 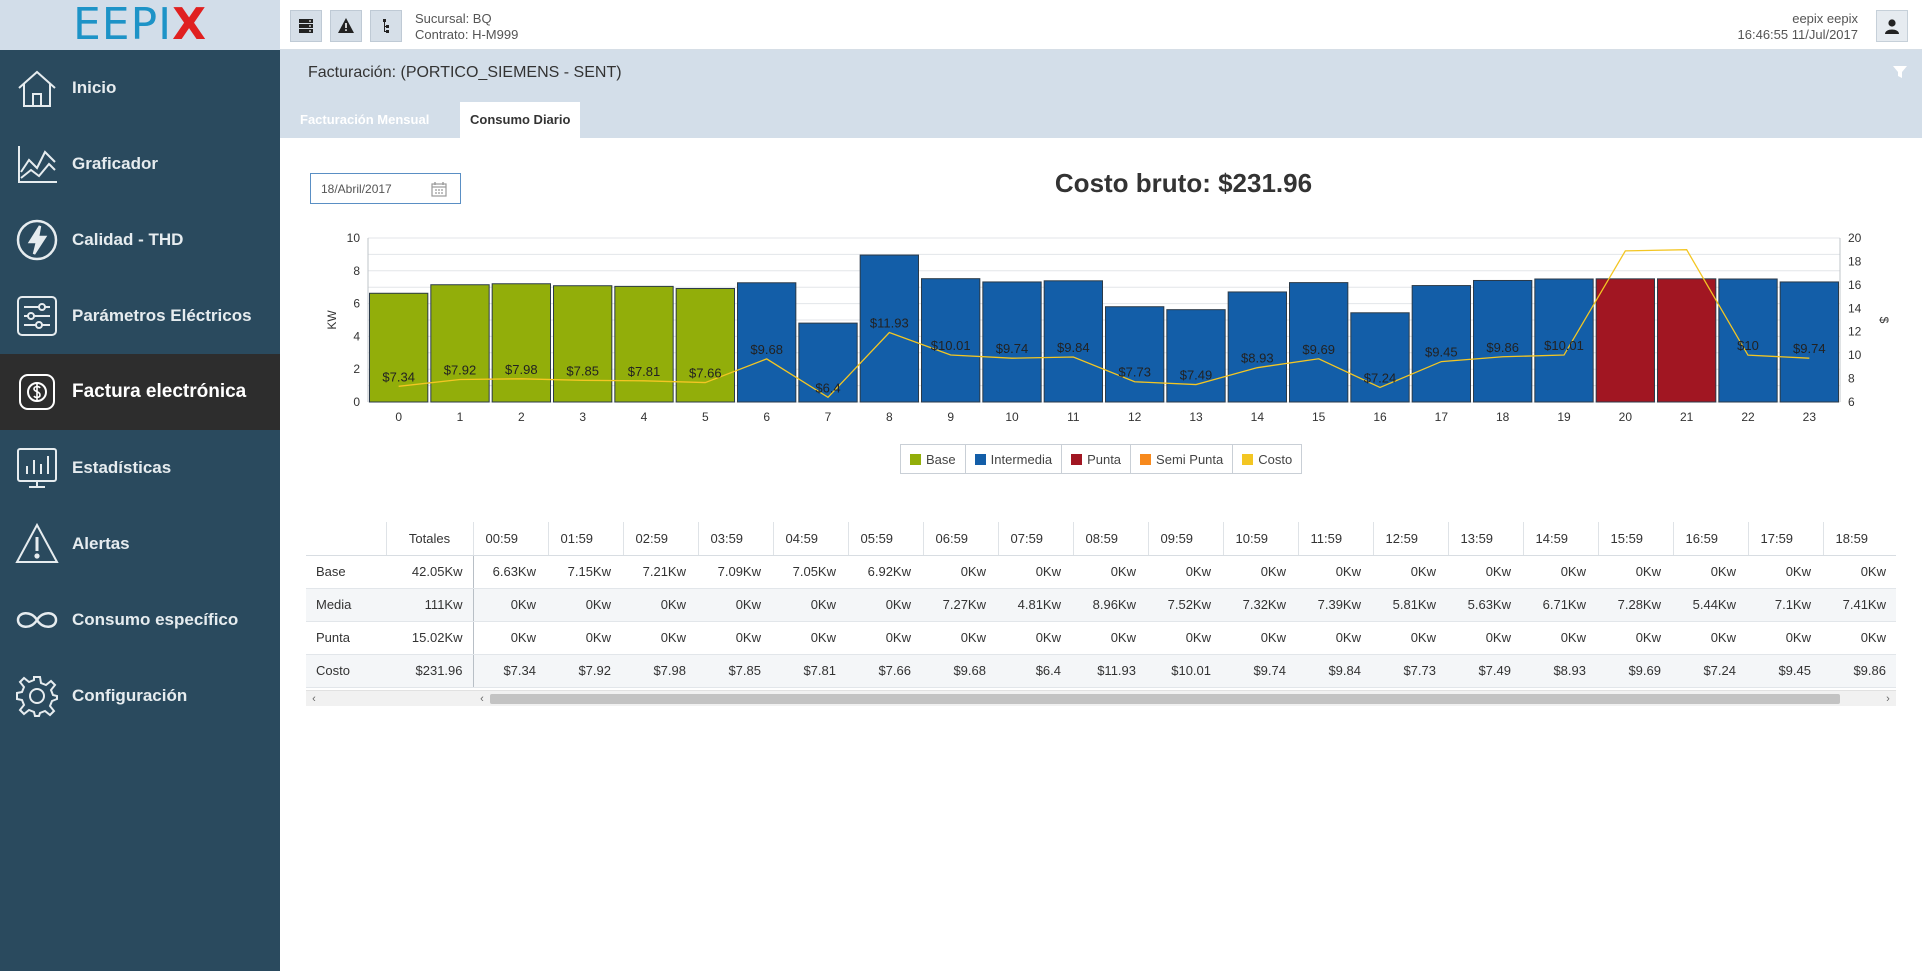 I want to click on table-cell: 4.81Kw, so click(x=1035, y=605).